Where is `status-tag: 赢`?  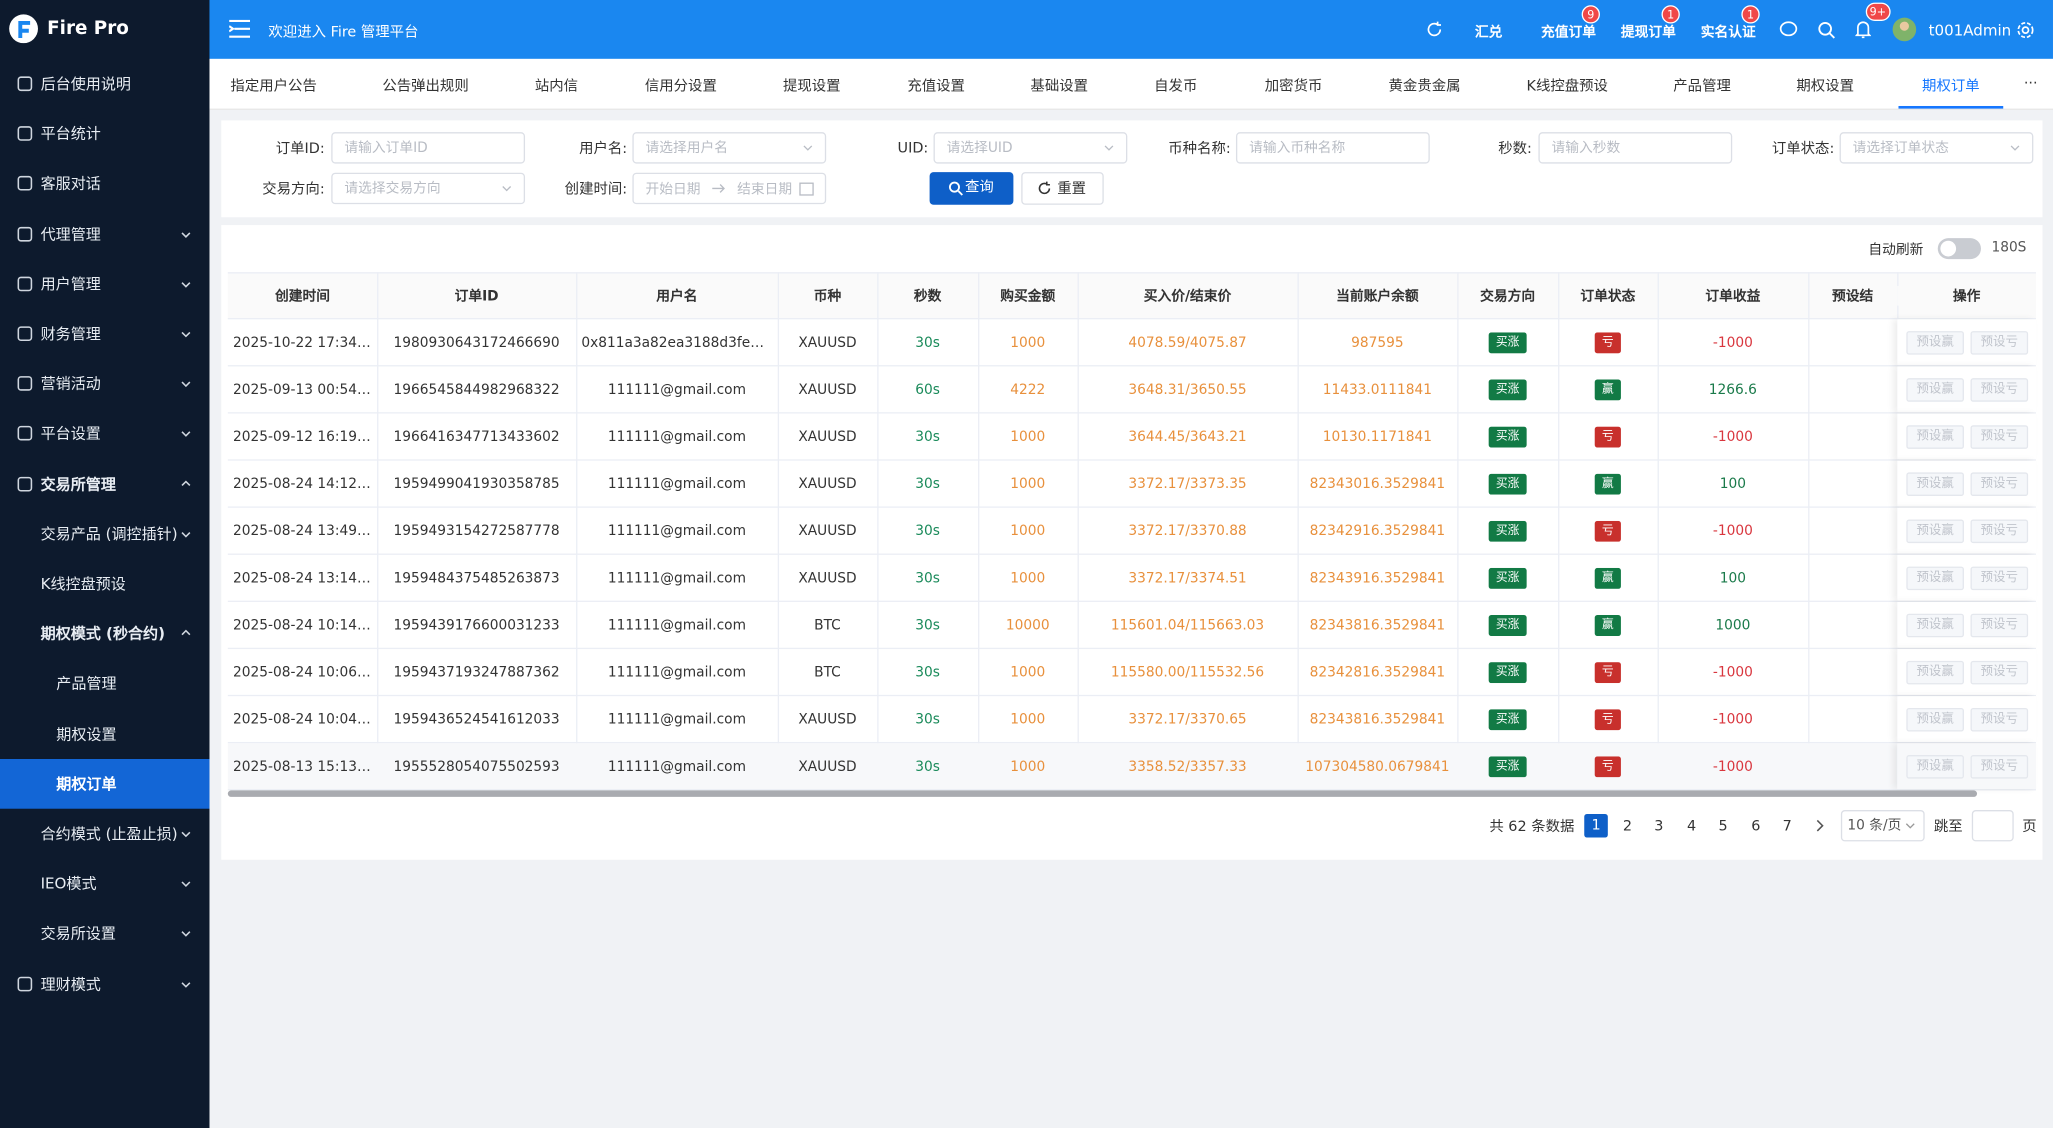
status-tag: 赢 is located at coordinates (1607, 578).